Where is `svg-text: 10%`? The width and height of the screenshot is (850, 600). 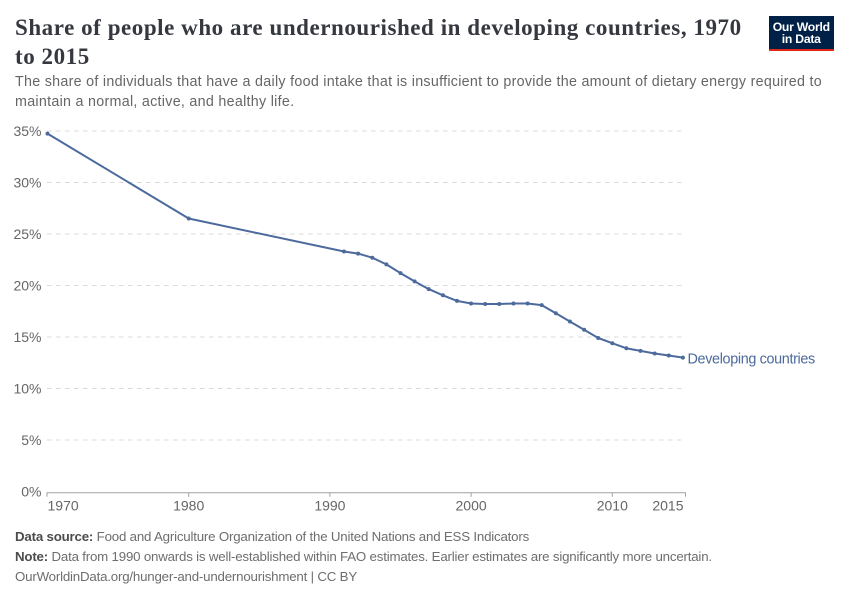
svg-text: 10% is located at coordinates (27, 388).